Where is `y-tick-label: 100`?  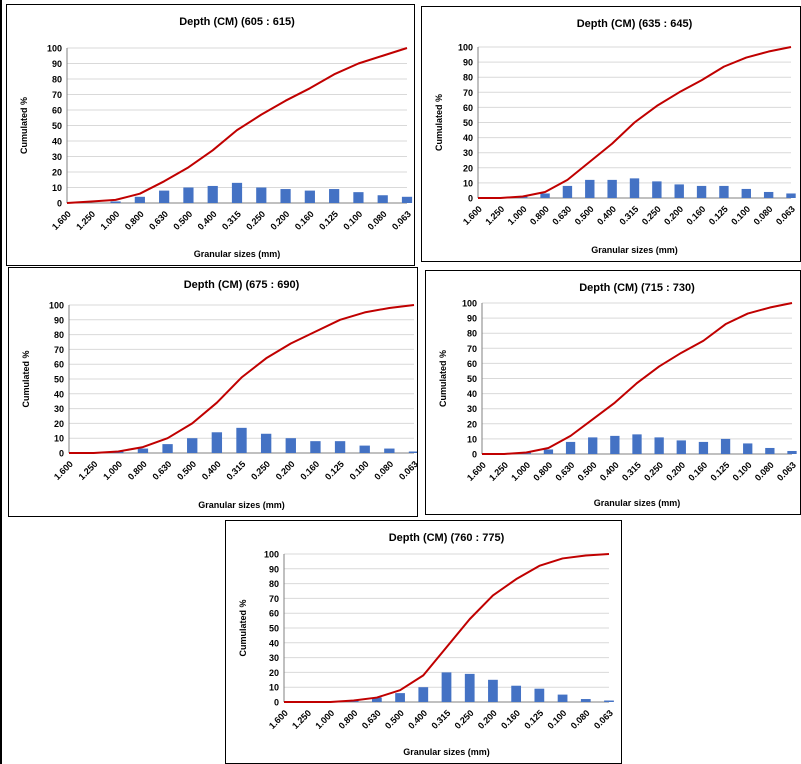
y-tick-label: 100 is located at coordinates (56, 306).